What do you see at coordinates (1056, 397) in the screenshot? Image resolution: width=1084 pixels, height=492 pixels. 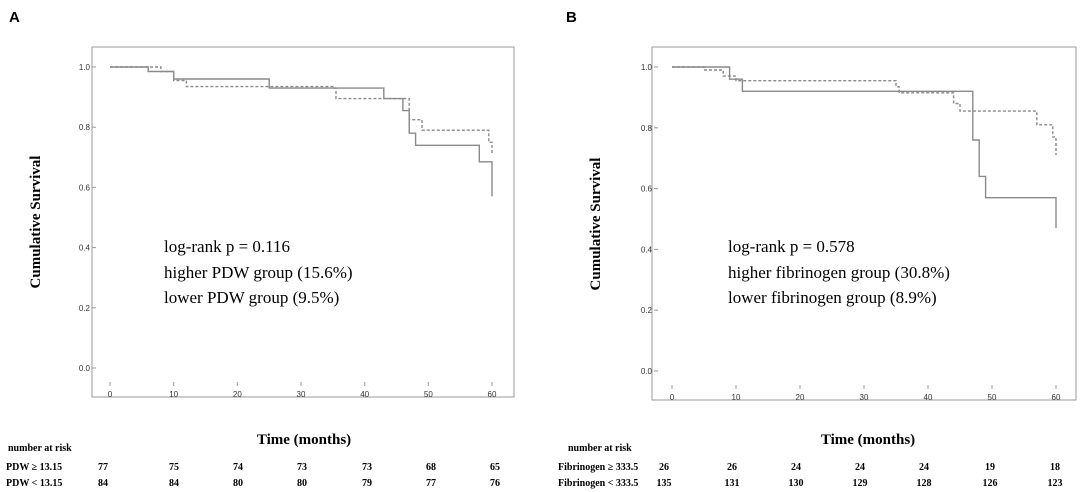 I see `panel-b-x-tick-label: 60` at bounding box center [1056, 397].